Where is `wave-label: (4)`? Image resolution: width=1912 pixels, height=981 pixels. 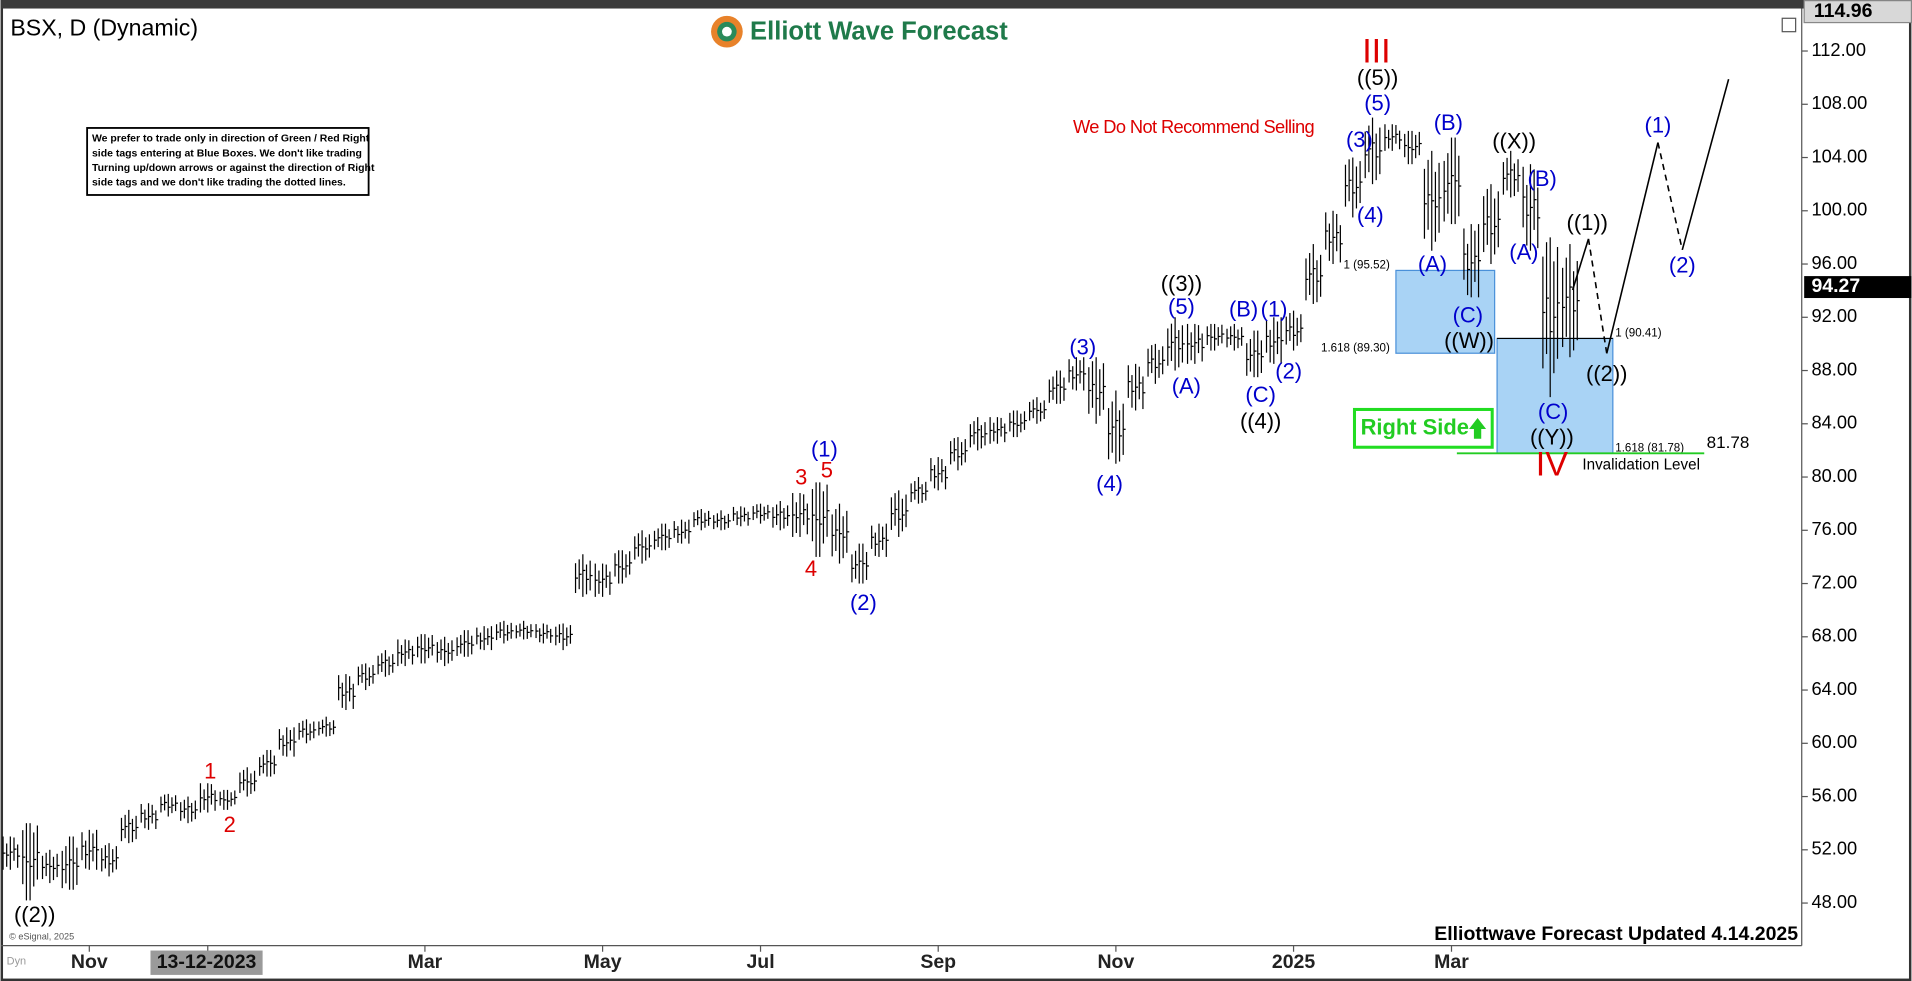
wave-label: (4) is located at coordinates (1370, 215).